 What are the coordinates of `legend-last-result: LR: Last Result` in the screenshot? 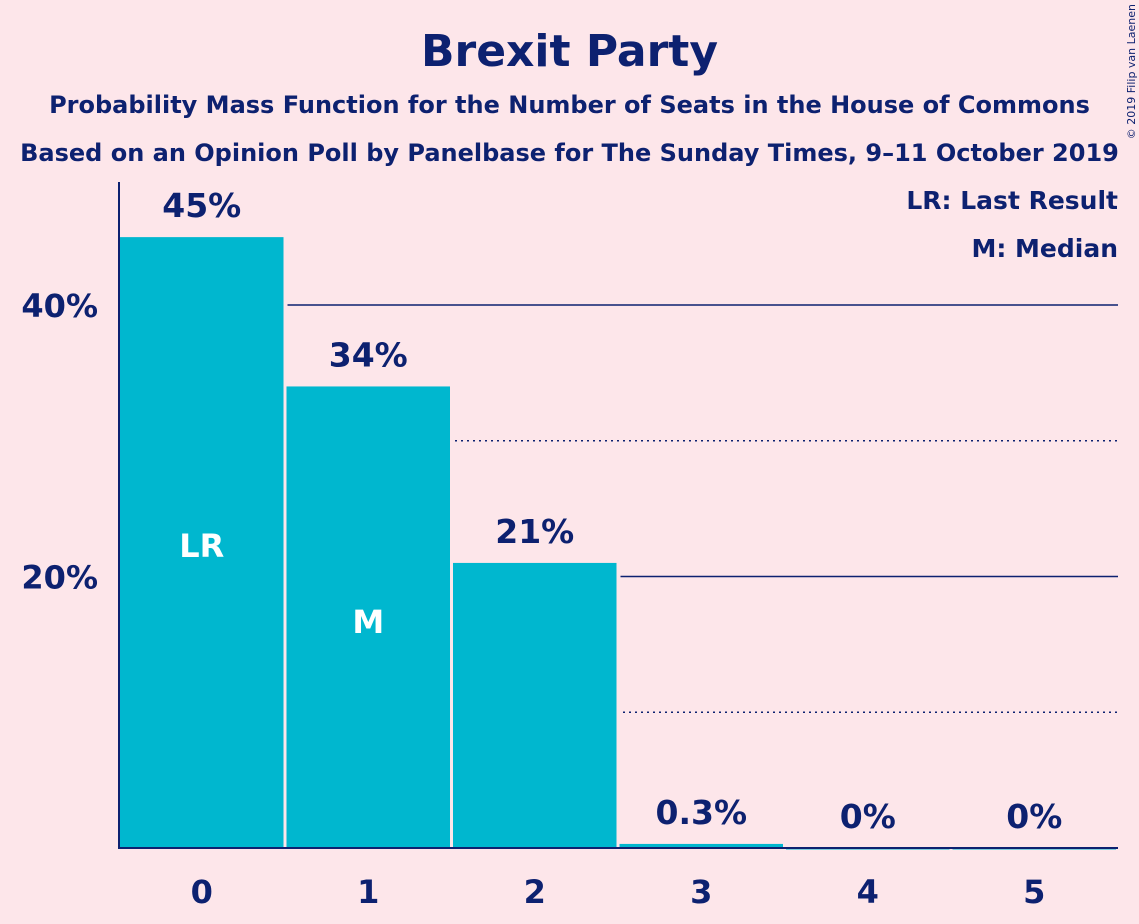 It's located at (1012, 200).